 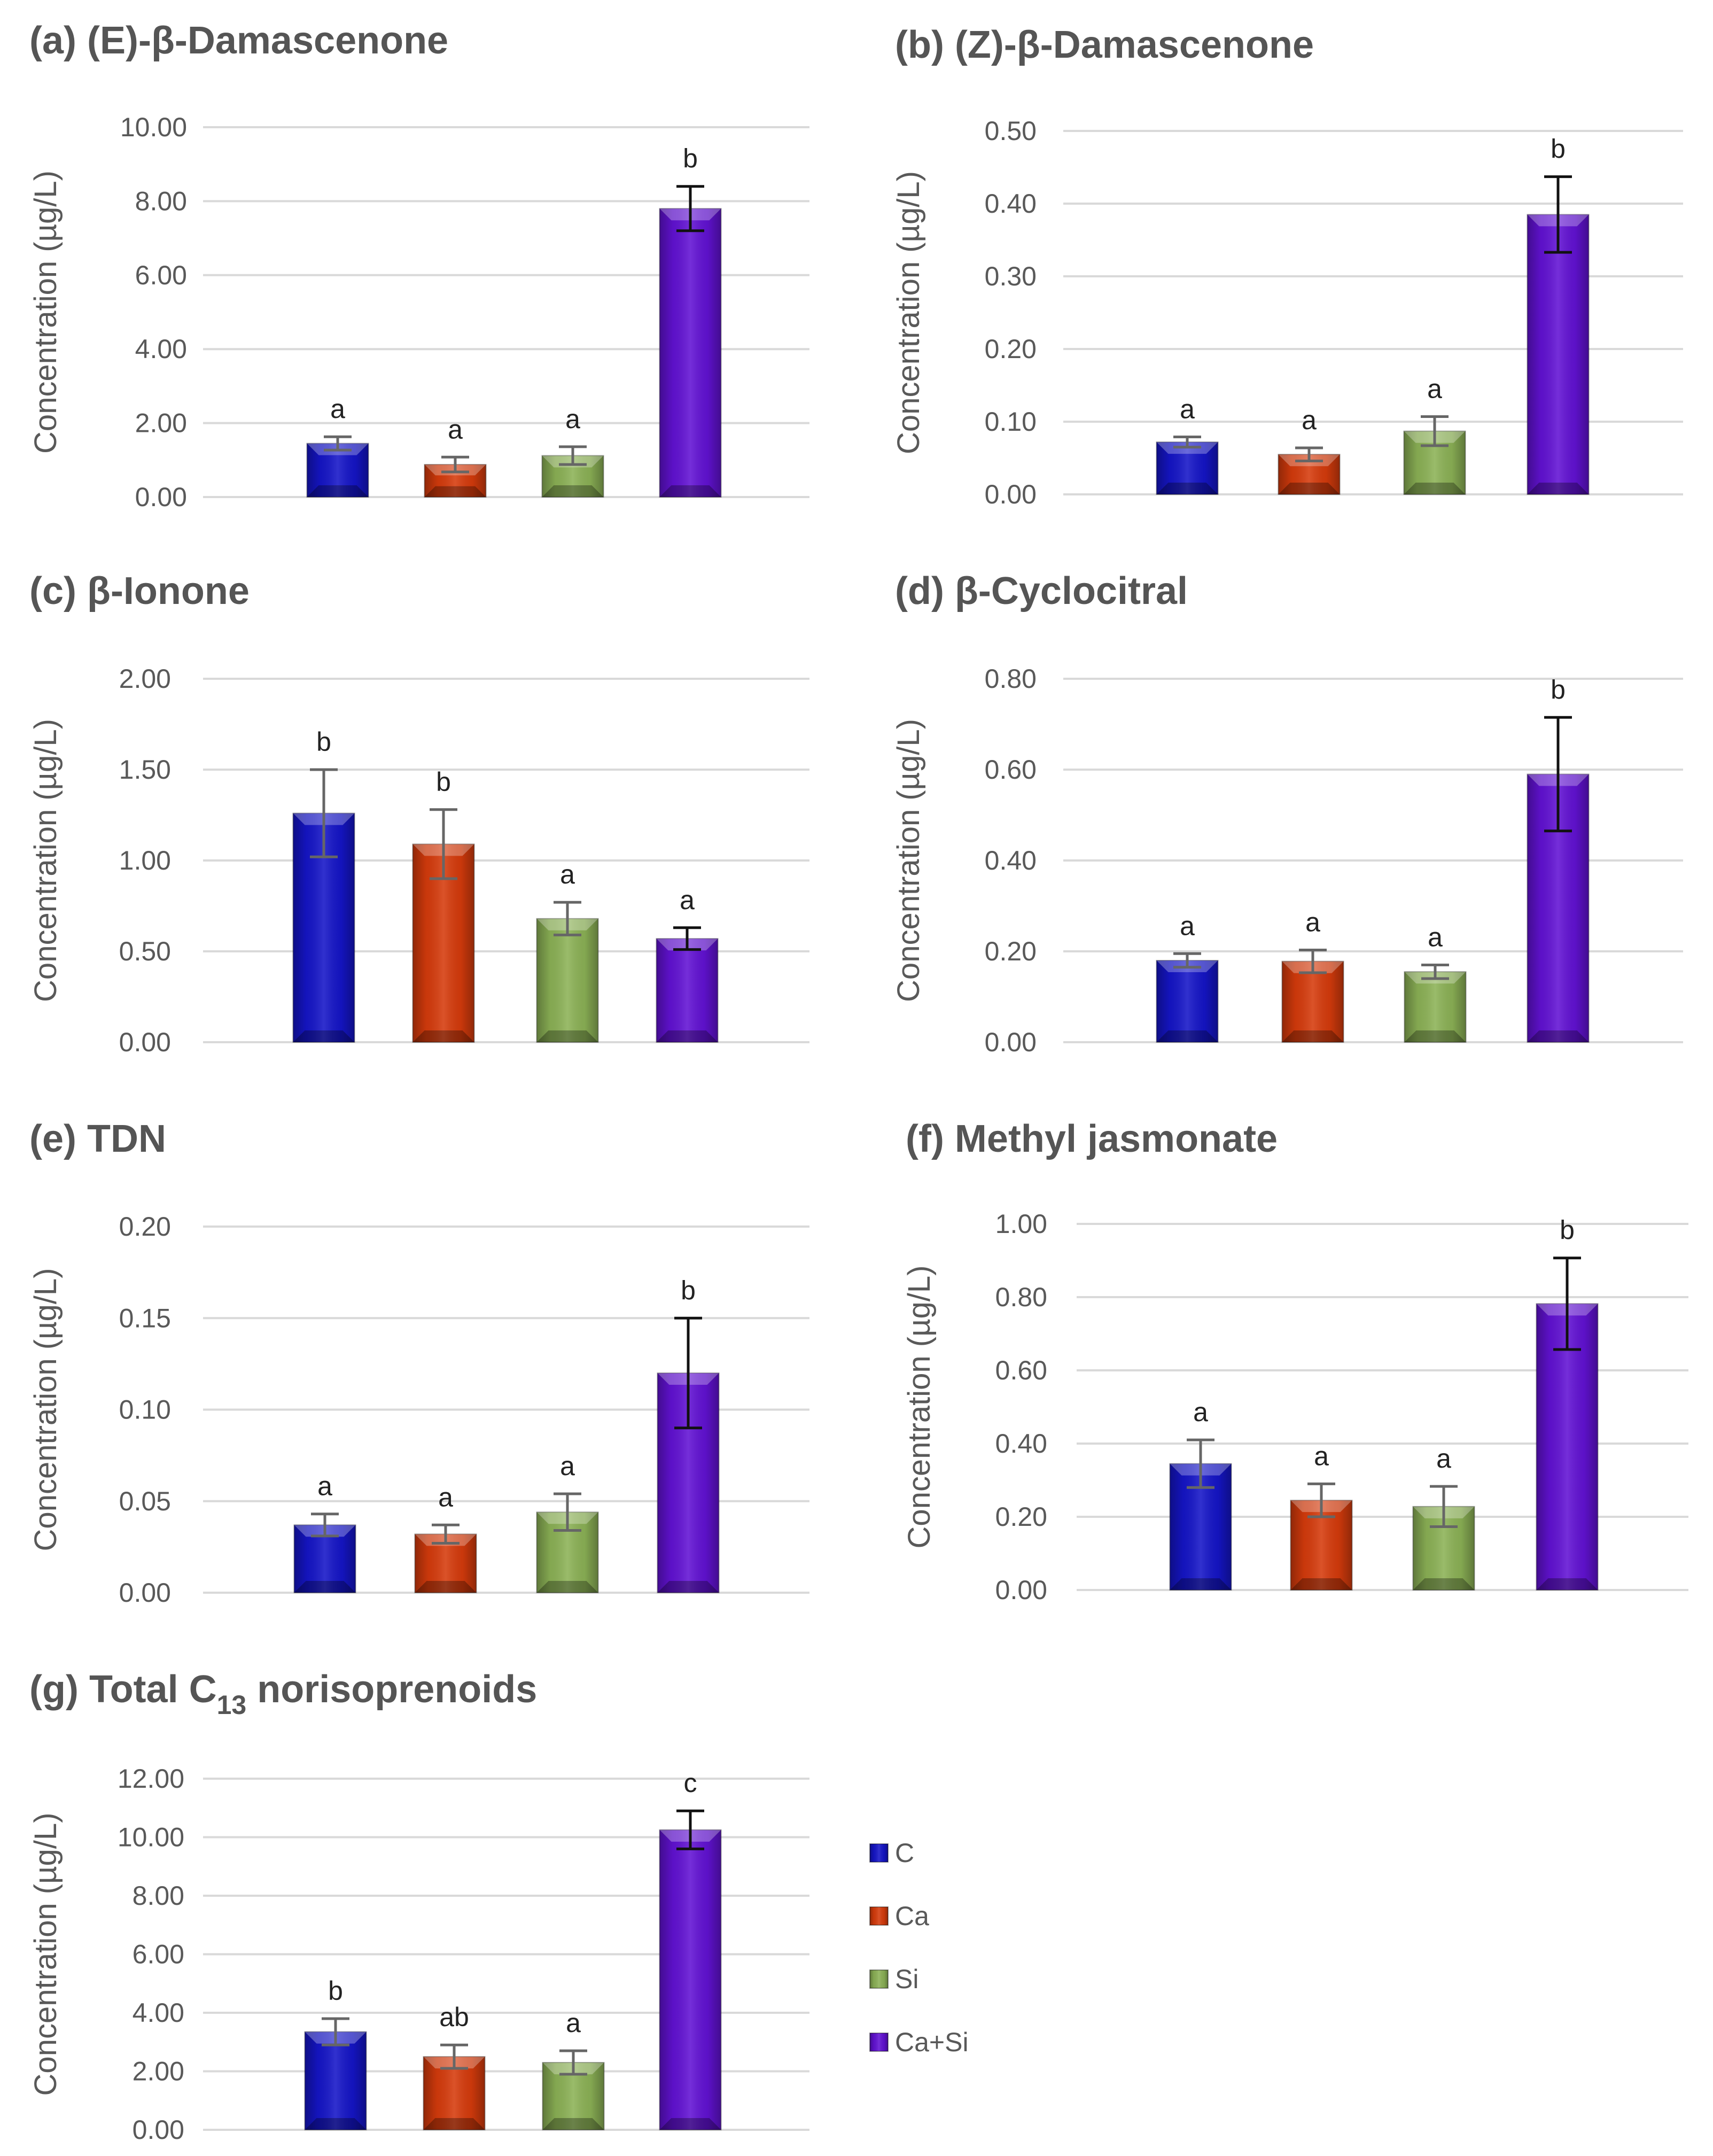 What do you see at coordinates (151, 1779) in the screenshot?
I see `y-tick-label: 12.00` at bounding box center [151, 1779].